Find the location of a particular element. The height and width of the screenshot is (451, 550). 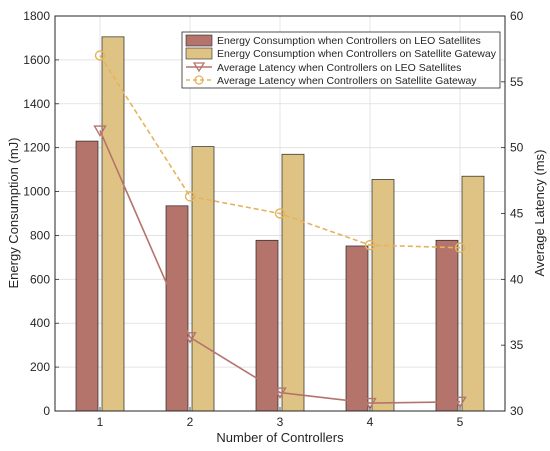

tick-label-y-left: 1200 is located at coordinates (36, 148).